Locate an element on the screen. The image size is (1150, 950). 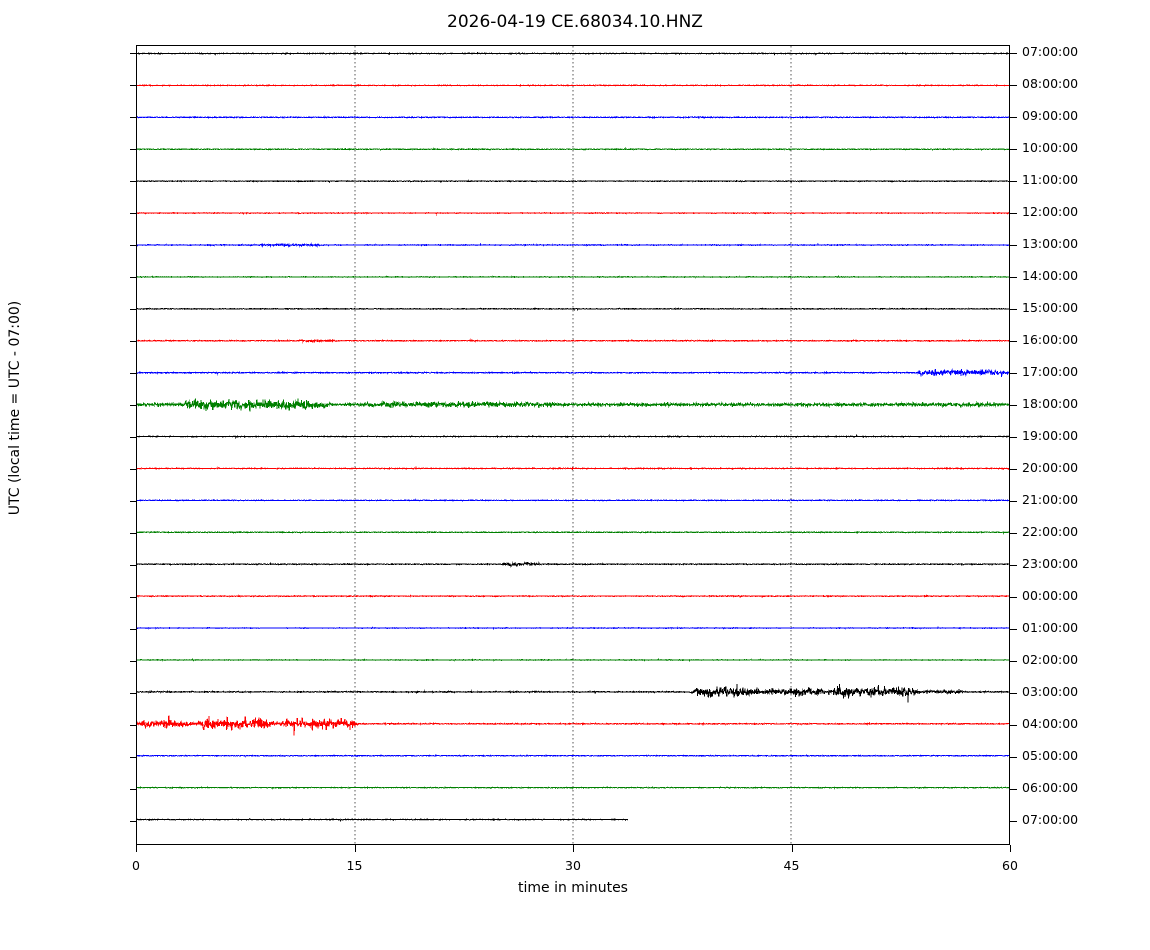
y-tick-label-right: 19:00:00 is located at coordinates (1050, 435).